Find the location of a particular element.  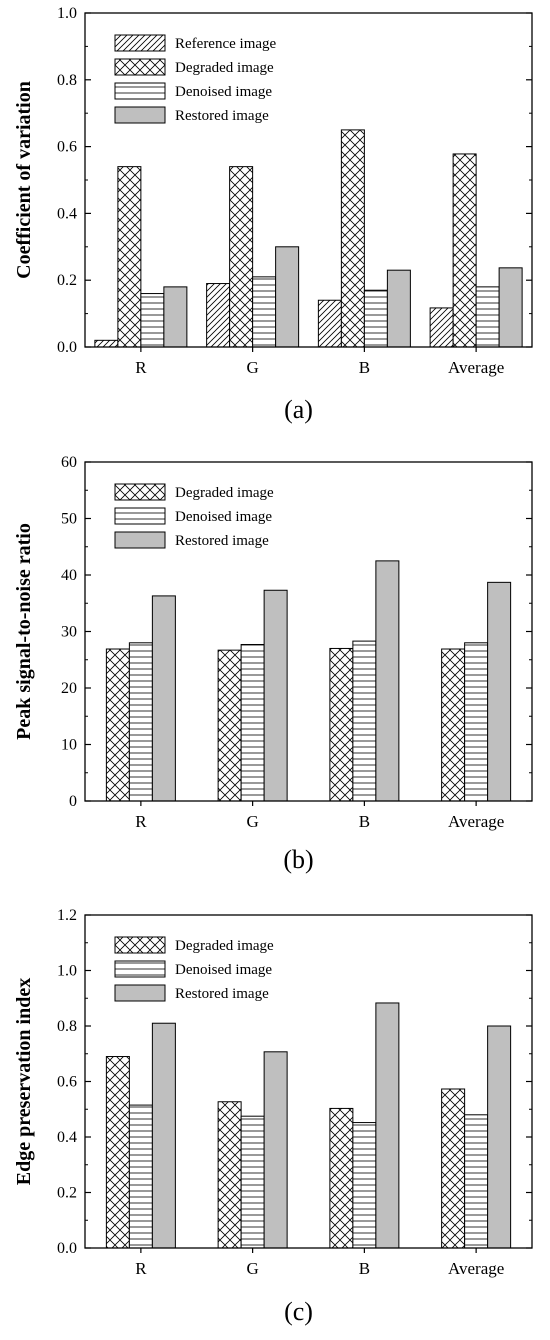

y-tick-label: 50 is located at coordinates (69, 519).